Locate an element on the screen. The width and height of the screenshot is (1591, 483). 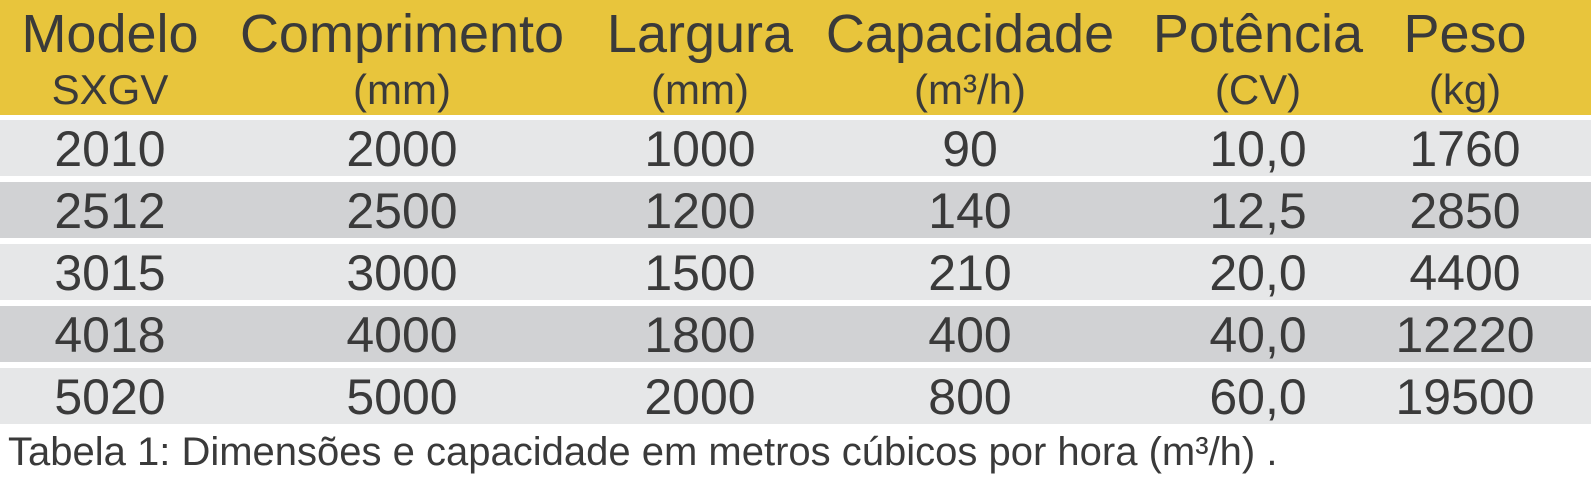
column-header: Capacidade is located at coordinates (970, 34).